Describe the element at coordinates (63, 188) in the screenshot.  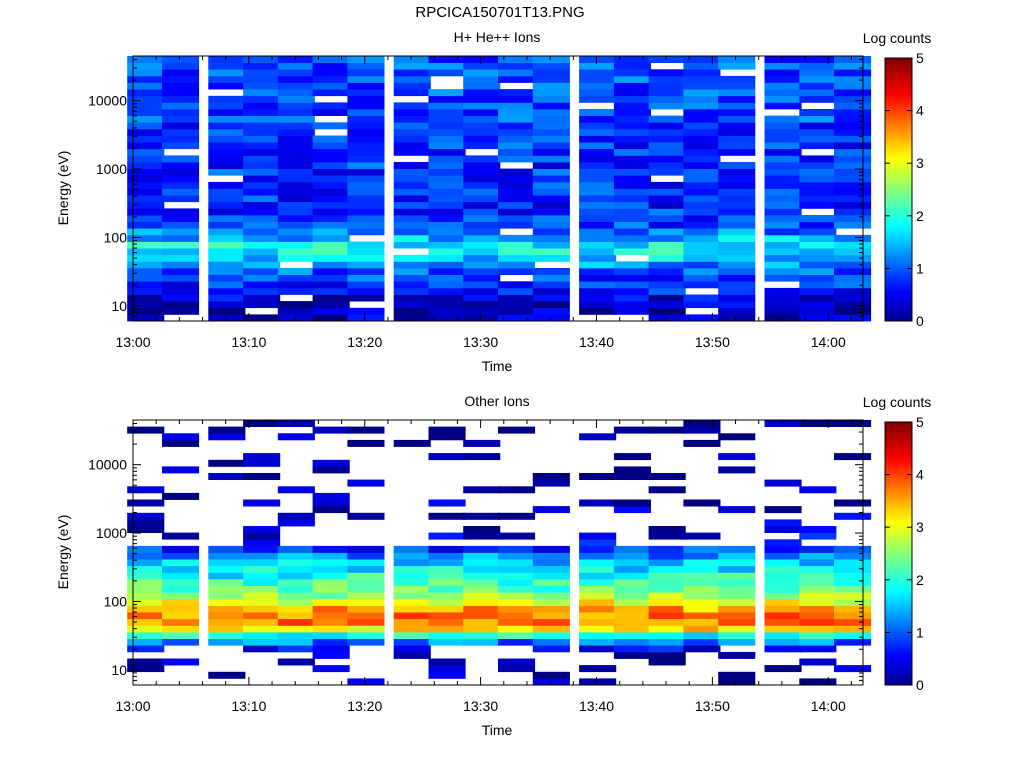
I see `y-axis-label: Energy (eV)` at that location.